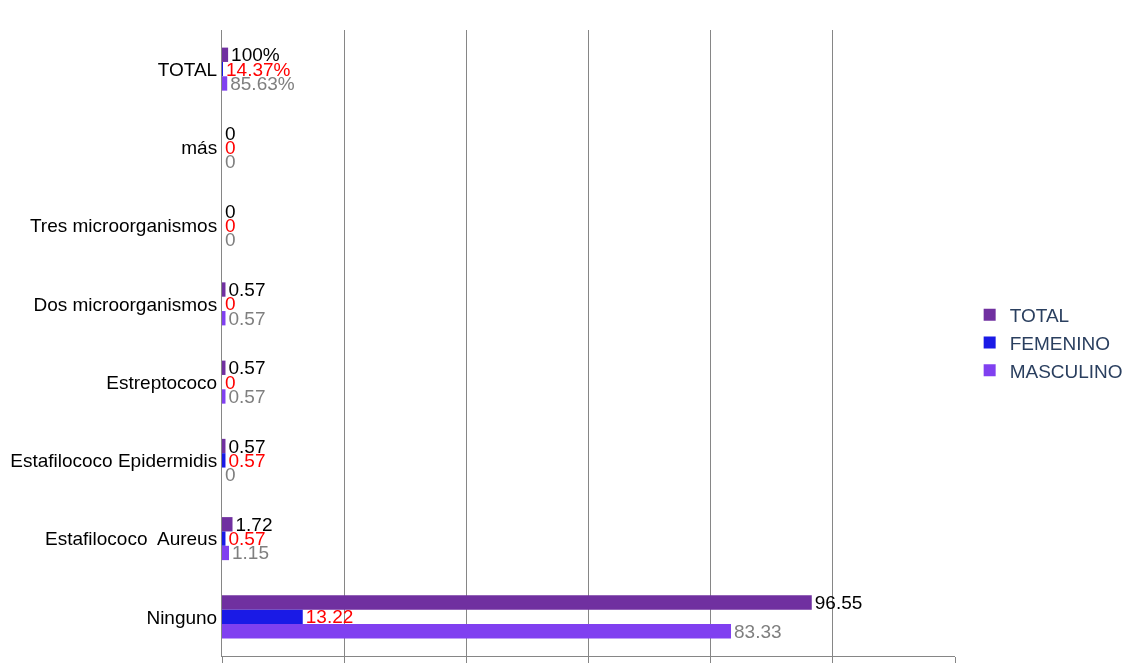  What do you see at coordinates (125, 304) in the screenshot?
I see `y-tick-label: Dos microorganismos` at bounding box center [125, 304].